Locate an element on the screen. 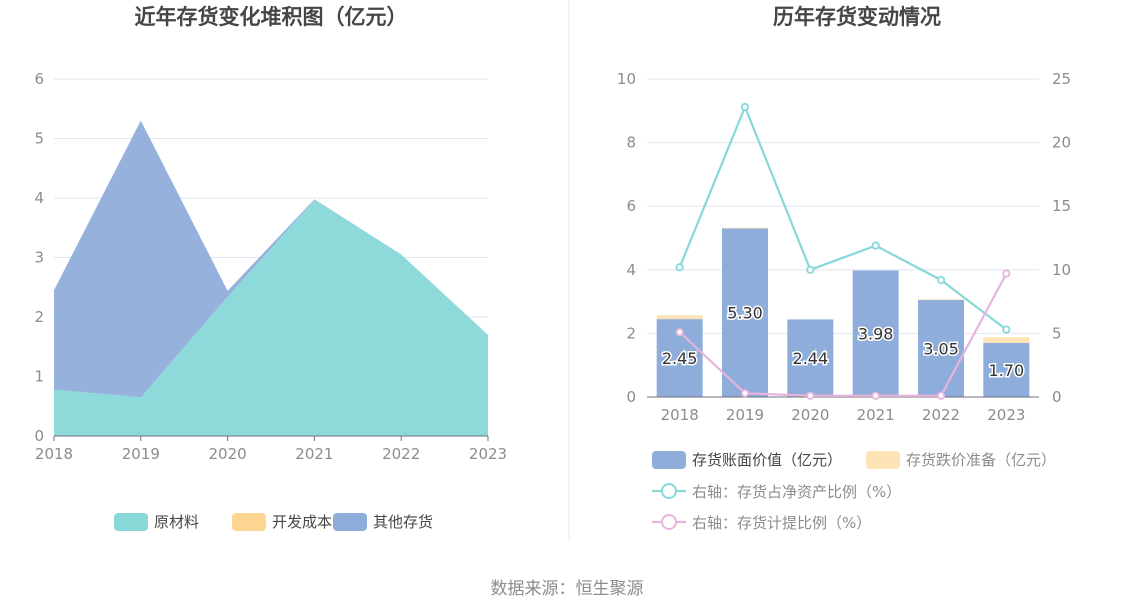 Image resolution: width=1134 pixels, height=616 pixels. right-x-tick-label: 2020 is located at coordinates (810, 415).